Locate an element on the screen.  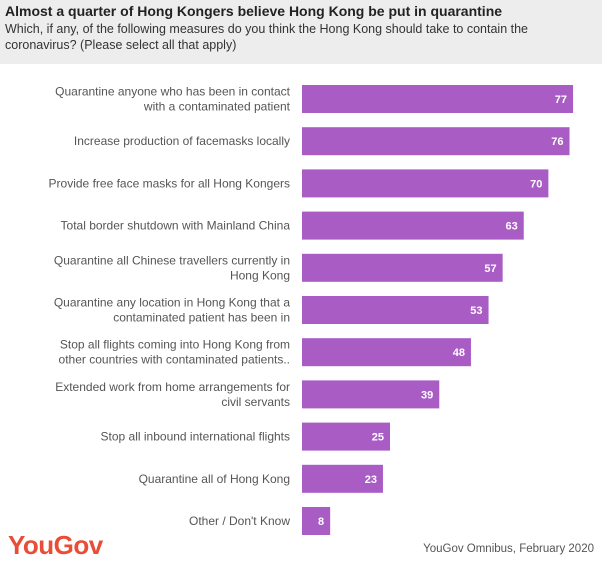
value-label: 53 is located at coordinates (476, 311).